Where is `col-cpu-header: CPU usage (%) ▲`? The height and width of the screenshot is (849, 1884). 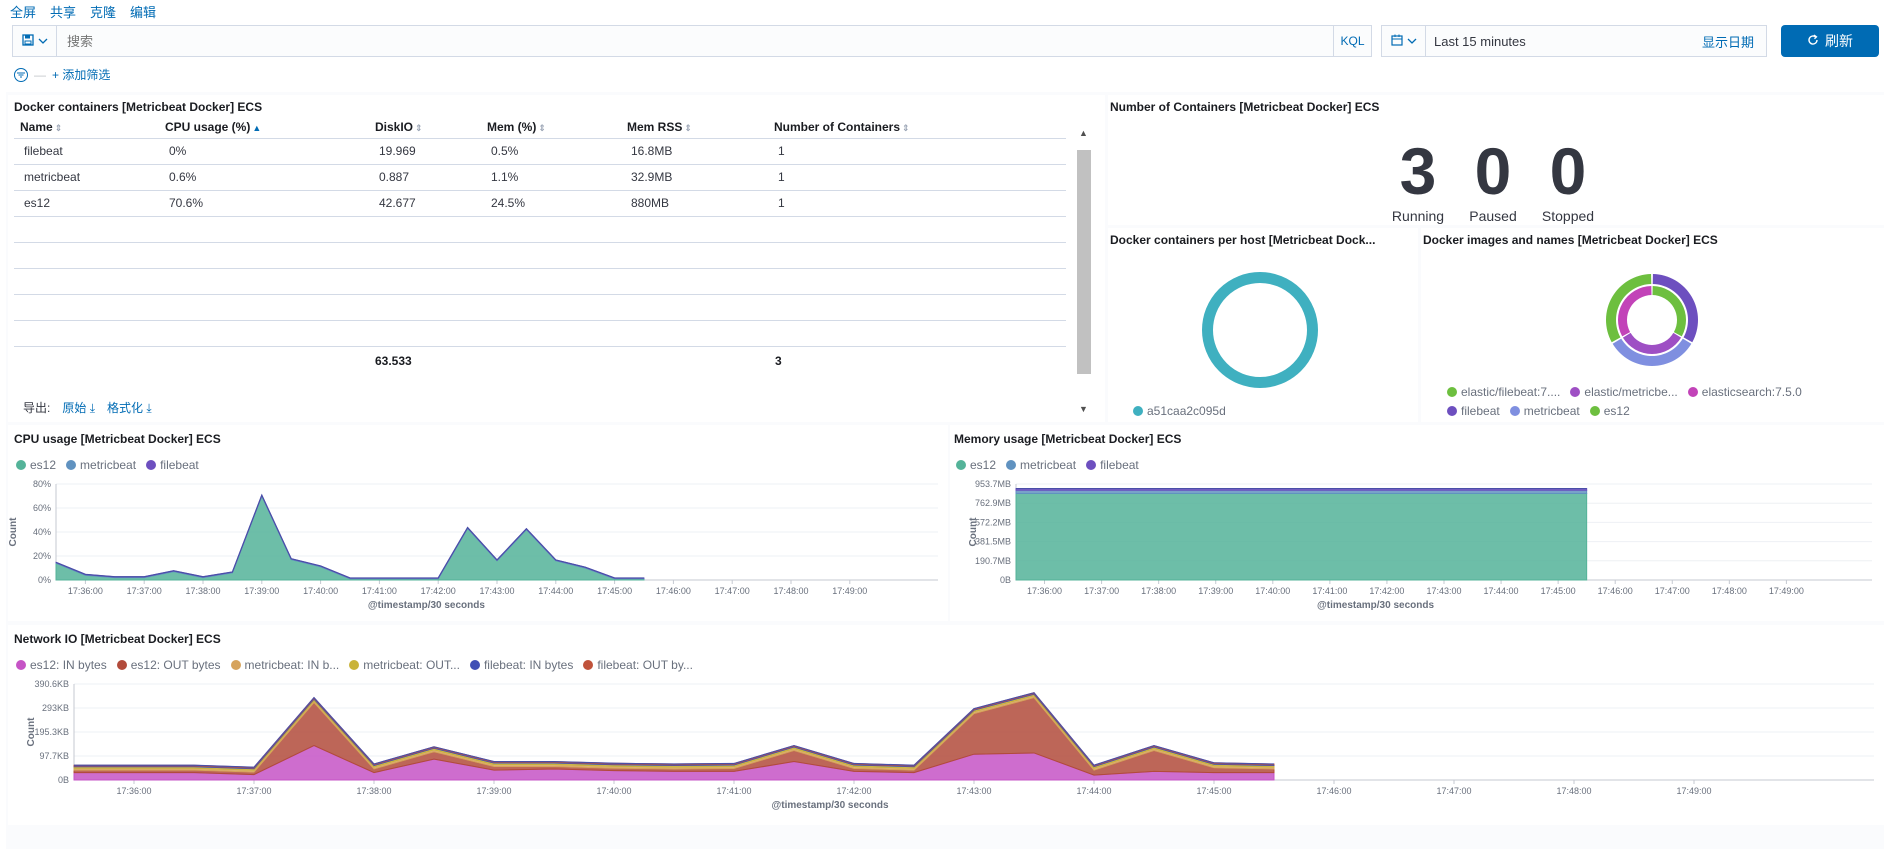 col-cpu-header: CPU usage (%) ▲ is located at coordinates (264, 127).